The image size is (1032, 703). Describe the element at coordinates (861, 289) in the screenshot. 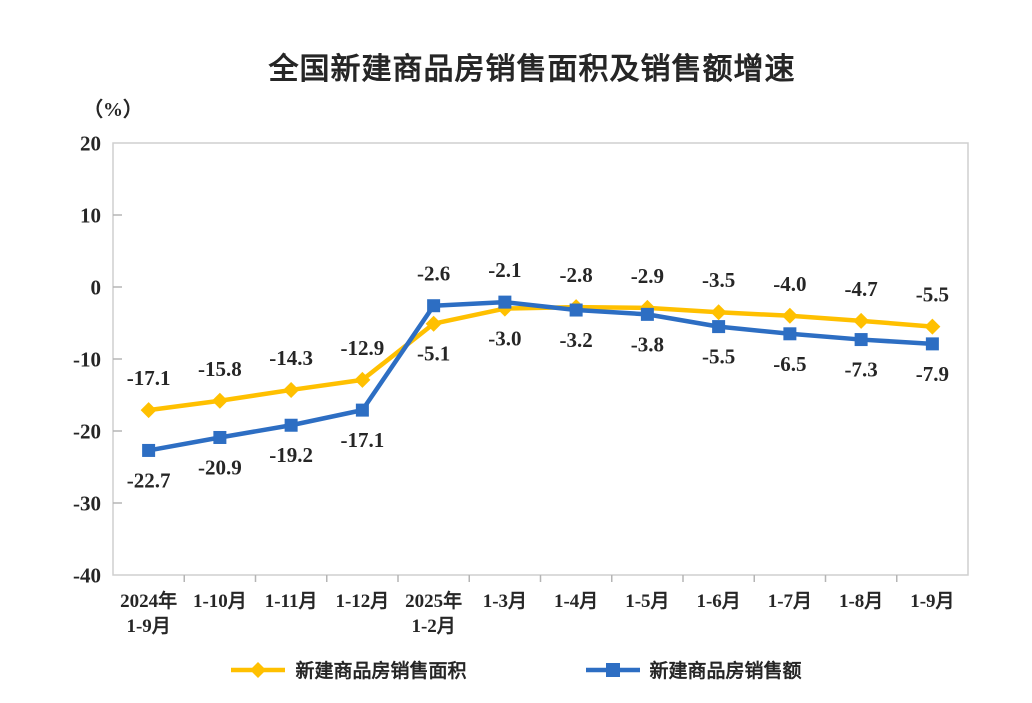

I see `data-label: -4.7` at that location.